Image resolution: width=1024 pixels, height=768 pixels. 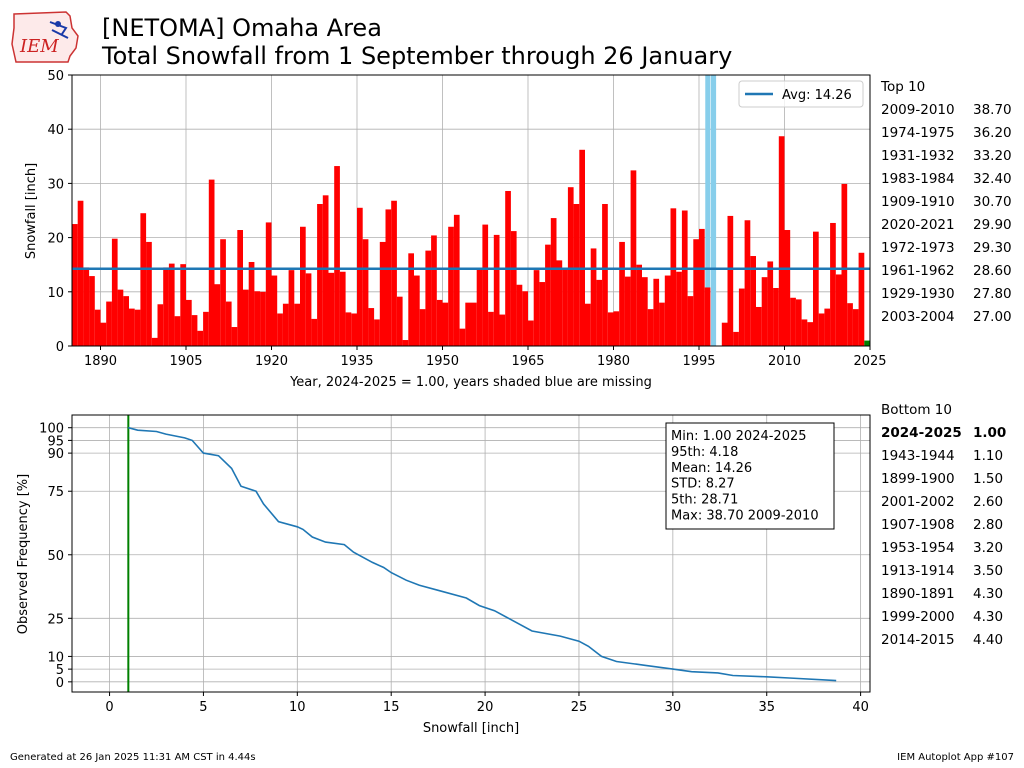 I want to click on snowfall-value: 3.50, so click(x=988, y=571).